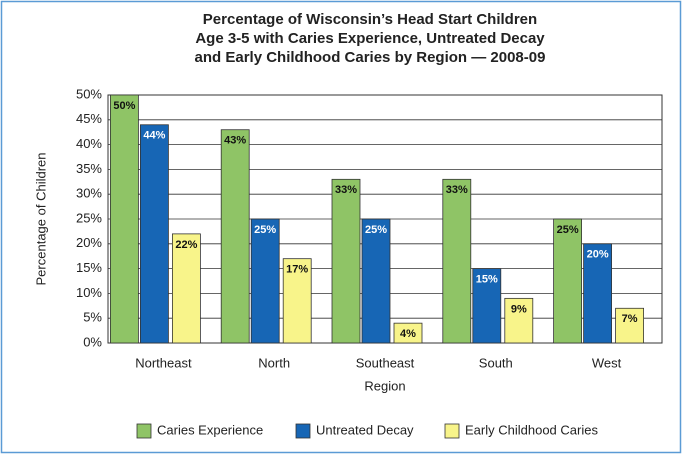  I want to click on data-label: 7%, so click(630, 319).